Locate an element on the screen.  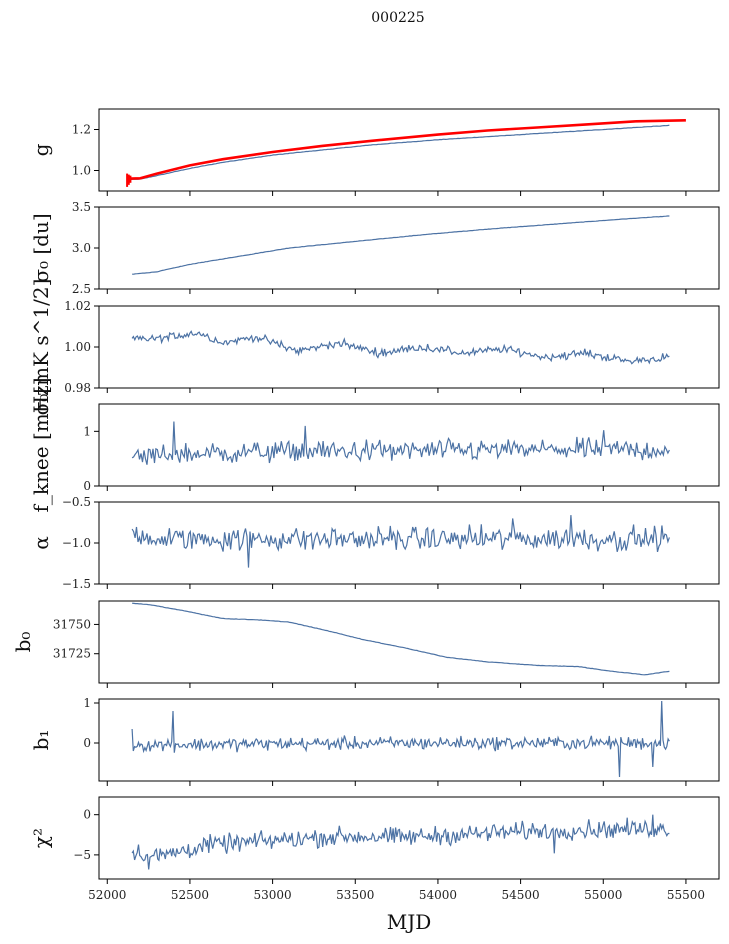
panel-sigma0-du: 2.5 3.0 3.5 σ₀ [du] is located at coordinates (374, 248).